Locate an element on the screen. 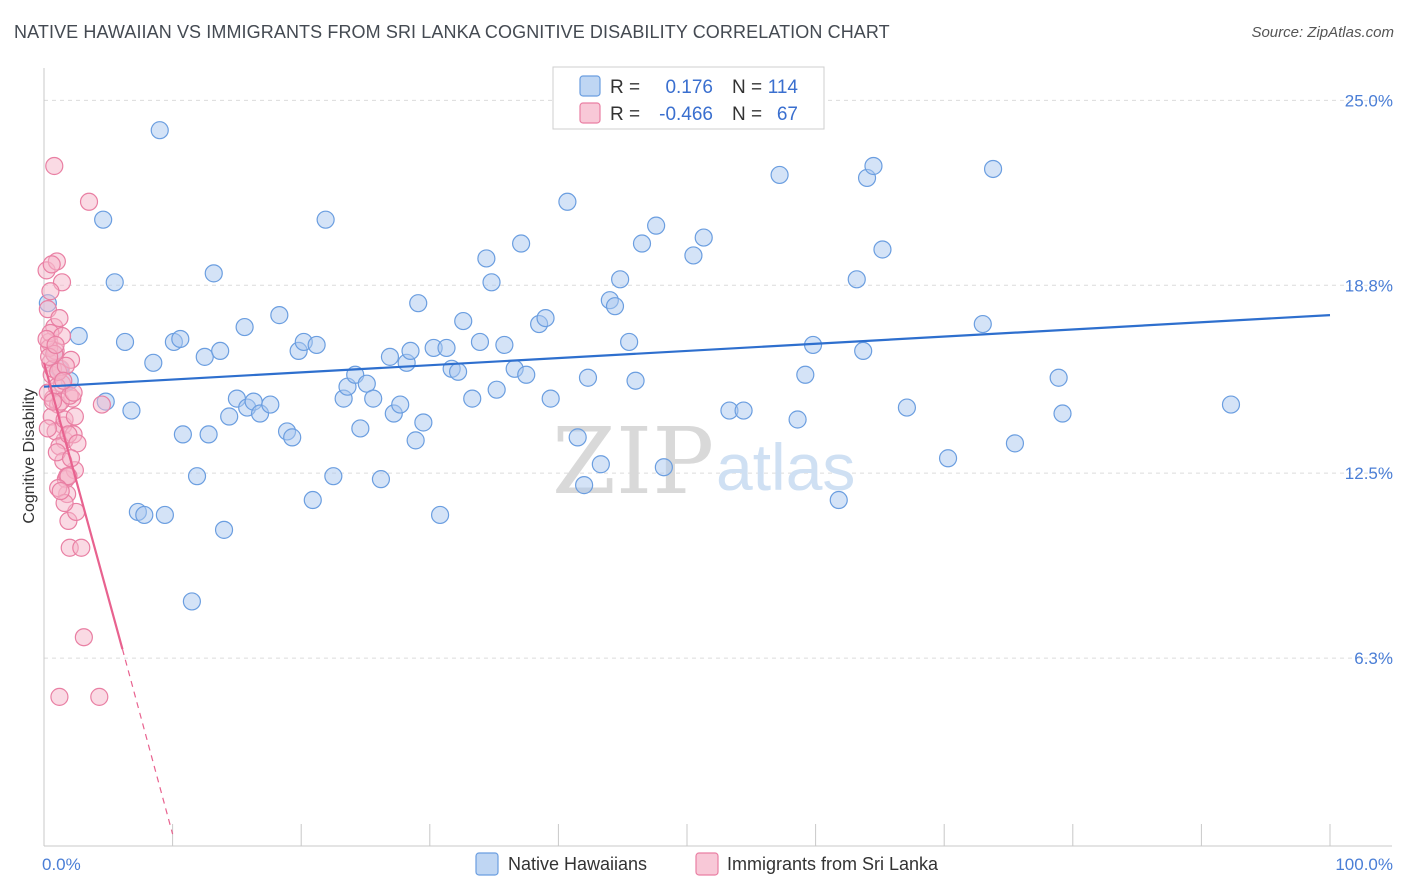 The width and height of the screenshot is (1406, 892). x-tick-label-1: 100.0% is located at coordinates (1364, 864).